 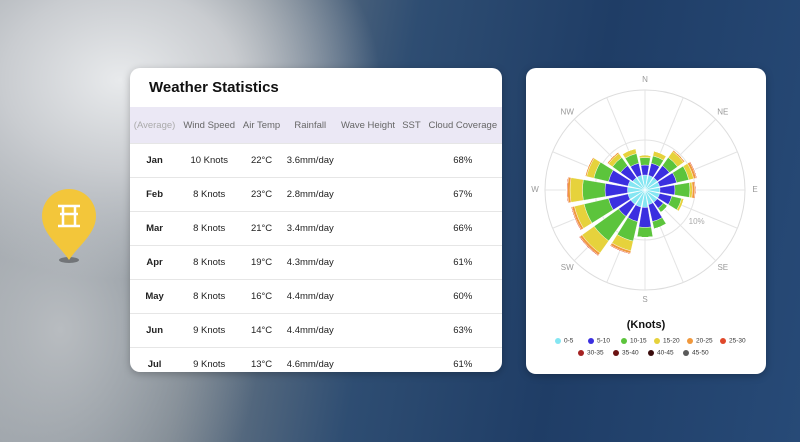 What do you see at coordinates (630, 353) in the screenshot?
I see `legend-label: 35-40` at bounding box center [630, 353].